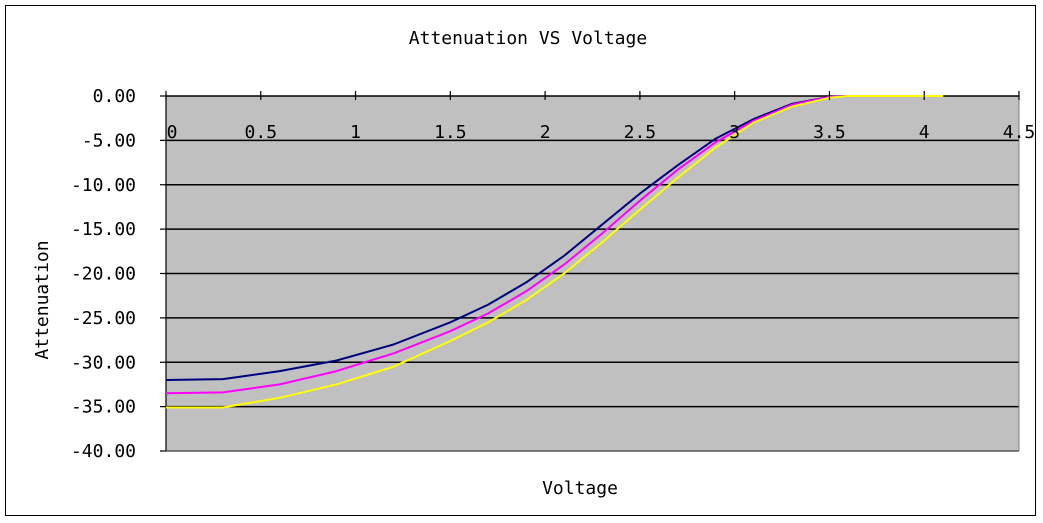 This screenshot has width=1043, height=523. Describe the element at coordinates (450, 132) in the screenshot. I see `x-tick-label: 1.5` at that location.